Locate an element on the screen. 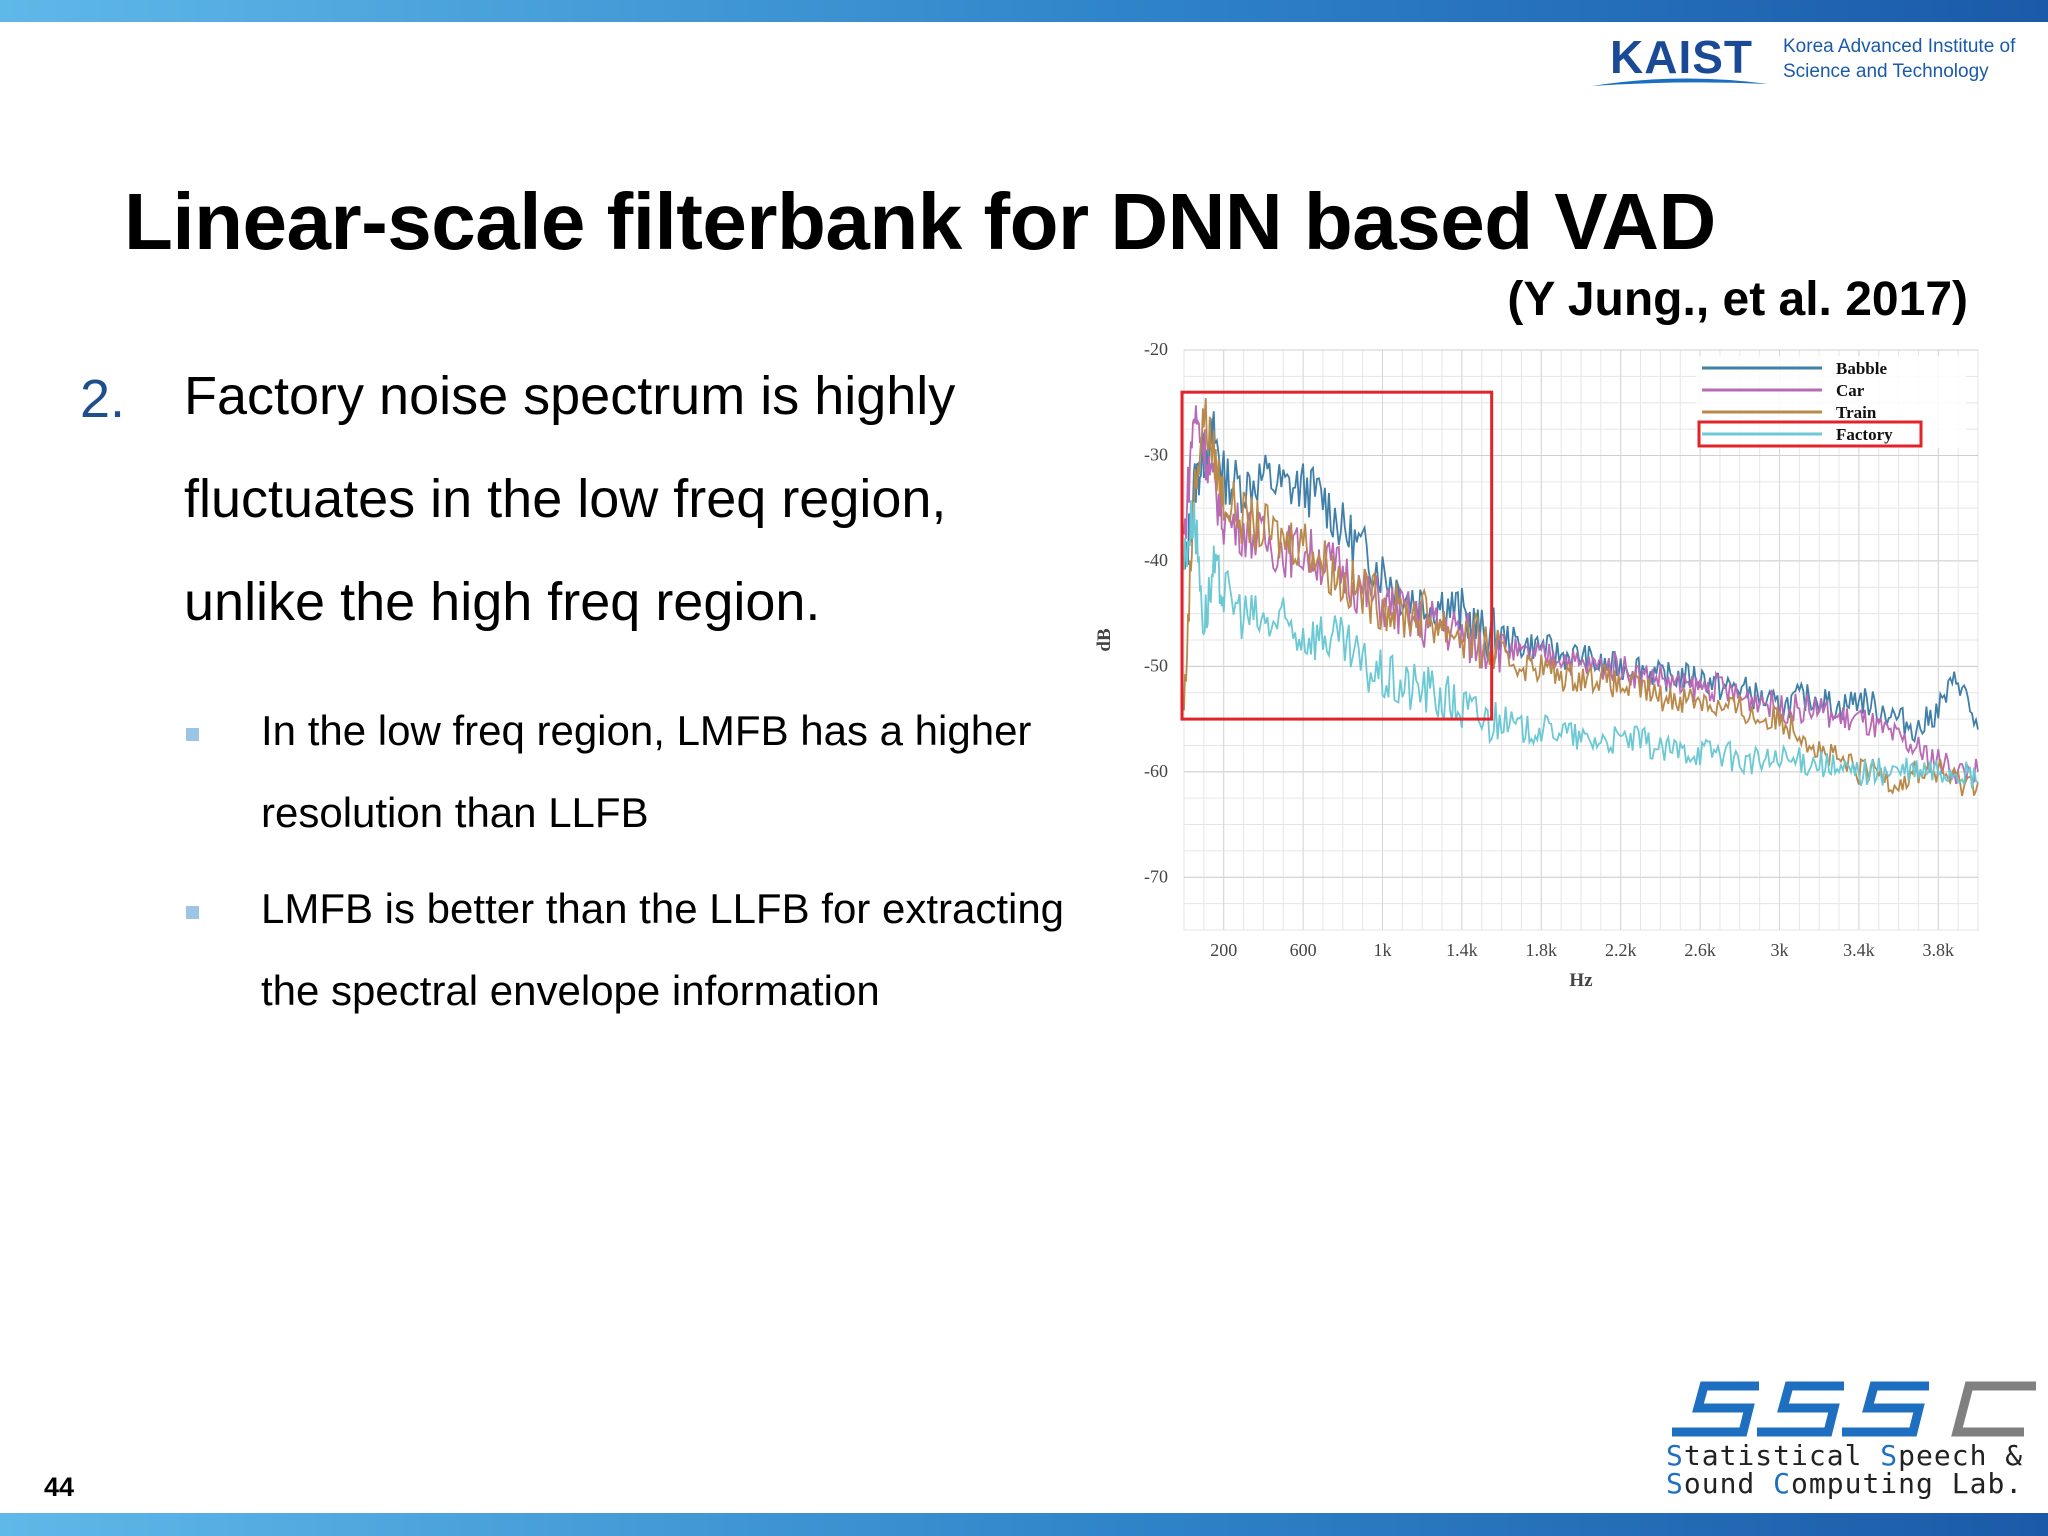 The image size is (2048, 1536). bottom-accent-bar is located at coordinates (1024, 1524).